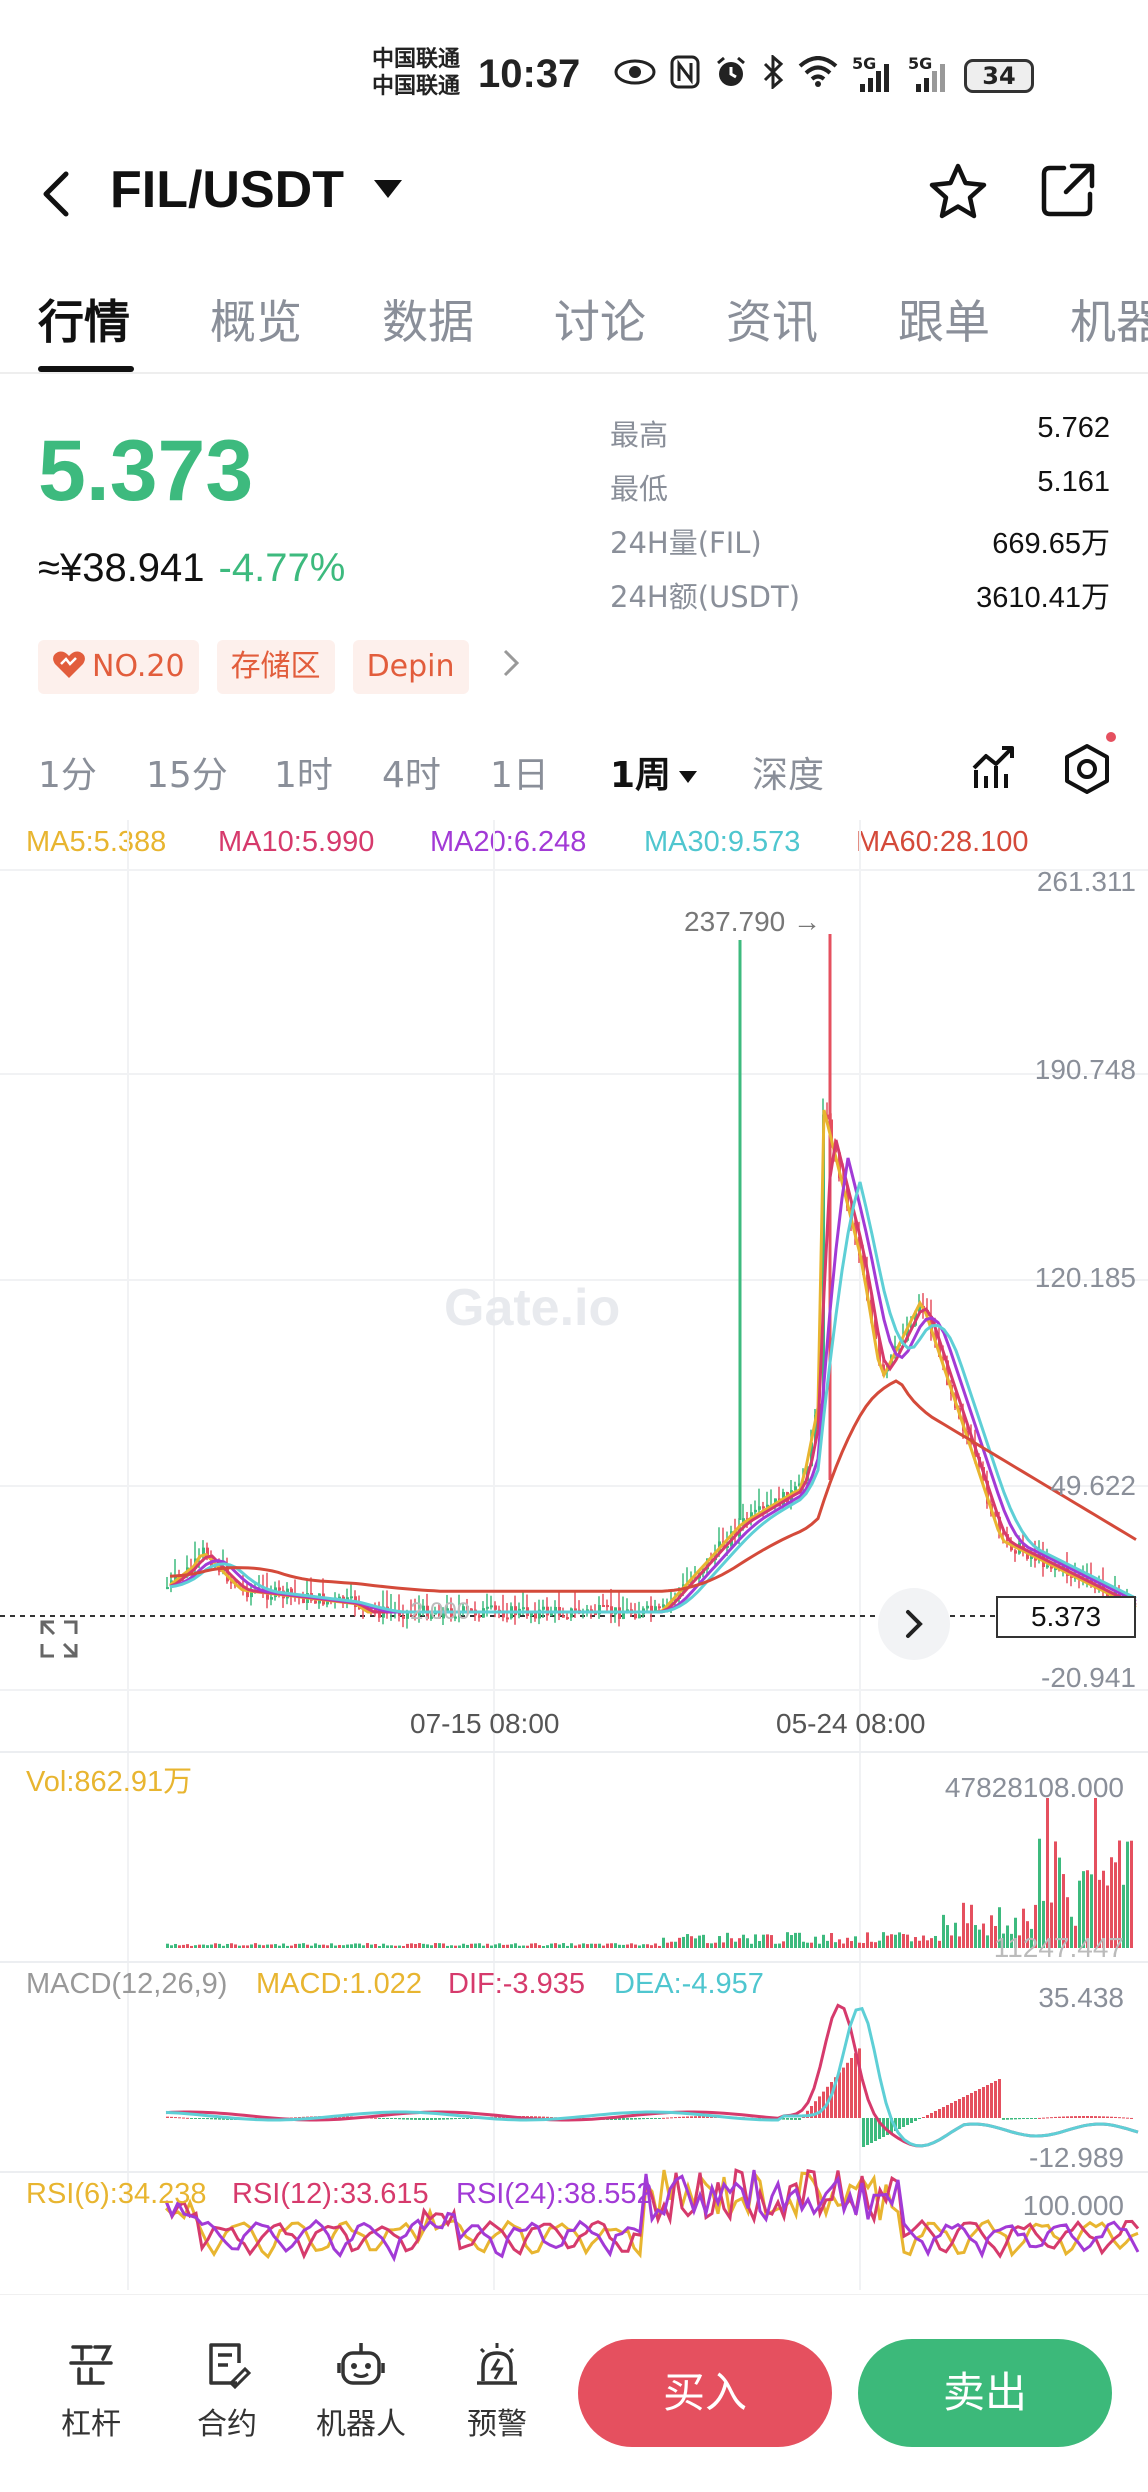  What do you see at coordinates (1058, 1947) in the screenshot?
I see `volume-min: 11247.447` at bounding box center [1058, 1947].